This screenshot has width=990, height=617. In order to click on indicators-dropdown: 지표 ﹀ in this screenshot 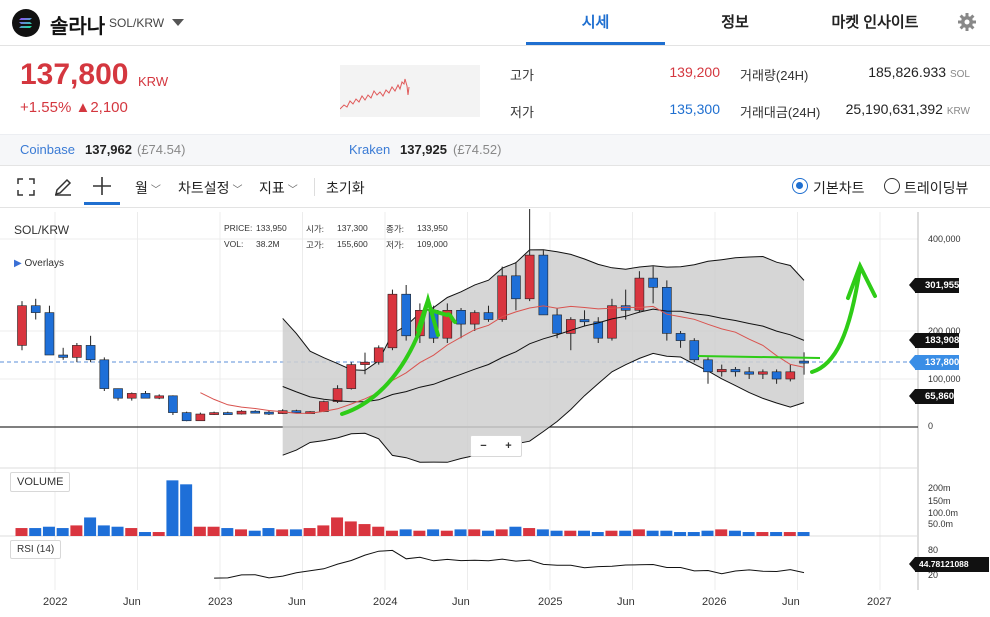, I will do `click(278, 188)`.